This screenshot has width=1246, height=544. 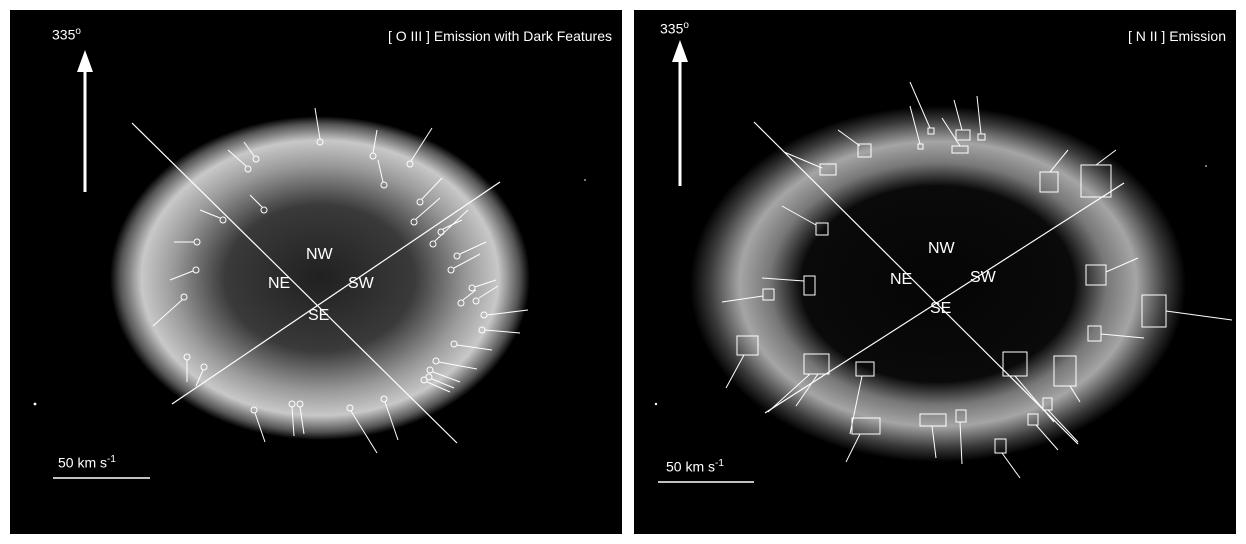 I want to click on nii-panel-title: [ N II ] Emission, so click(x=1176, y=36).